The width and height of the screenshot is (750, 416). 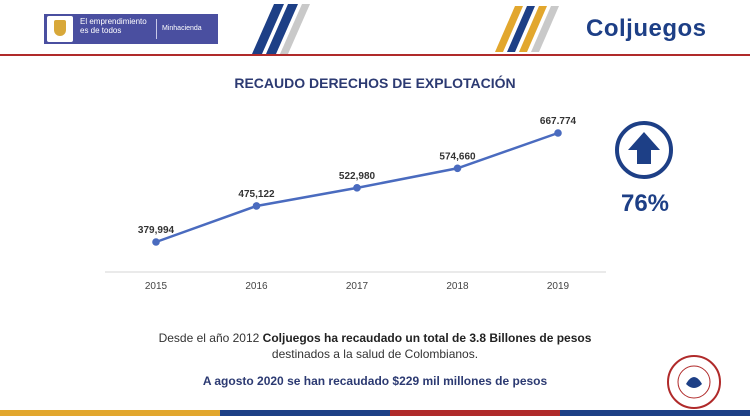 I want to click on data-label: 667.774, so click(x=558, y=121).